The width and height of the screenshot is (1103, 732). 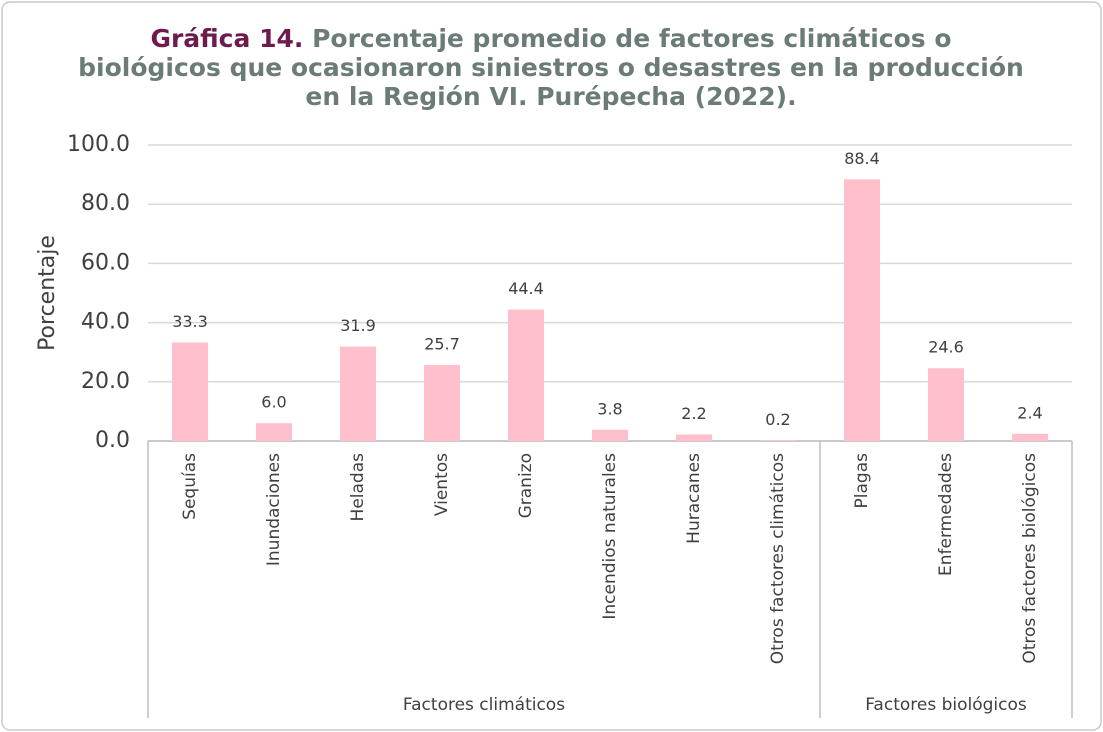 What do you see at coordinates (862, 481) in the screenshot?
I see `x-tick-label: Plagas` at bounding box center [862, 481].